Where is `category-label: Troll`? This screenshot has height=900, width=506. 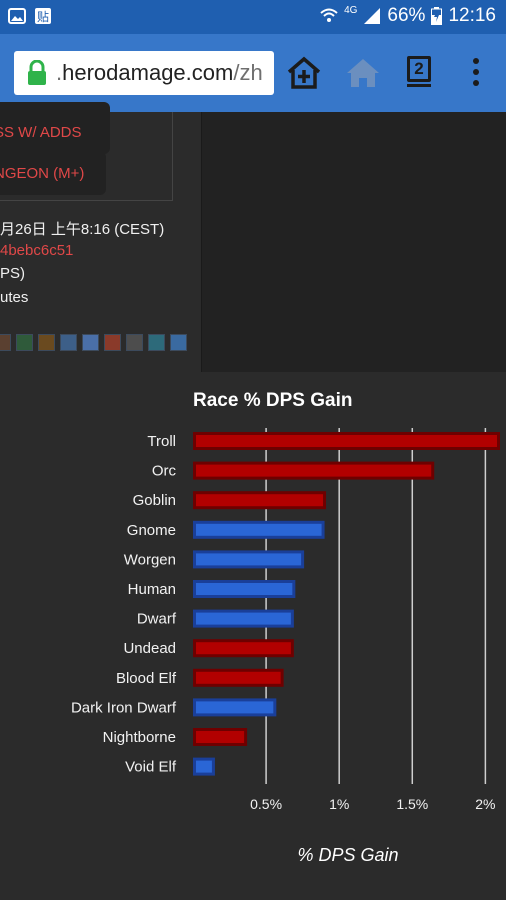 category-label: Troll is located at coordinates (161, 441).